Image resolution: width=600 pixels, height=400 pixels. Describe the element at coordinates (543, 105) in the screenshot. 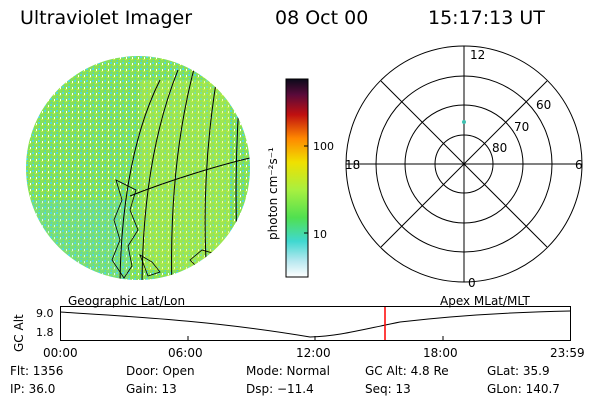

I see `polar-ring-60: 60` at that location.